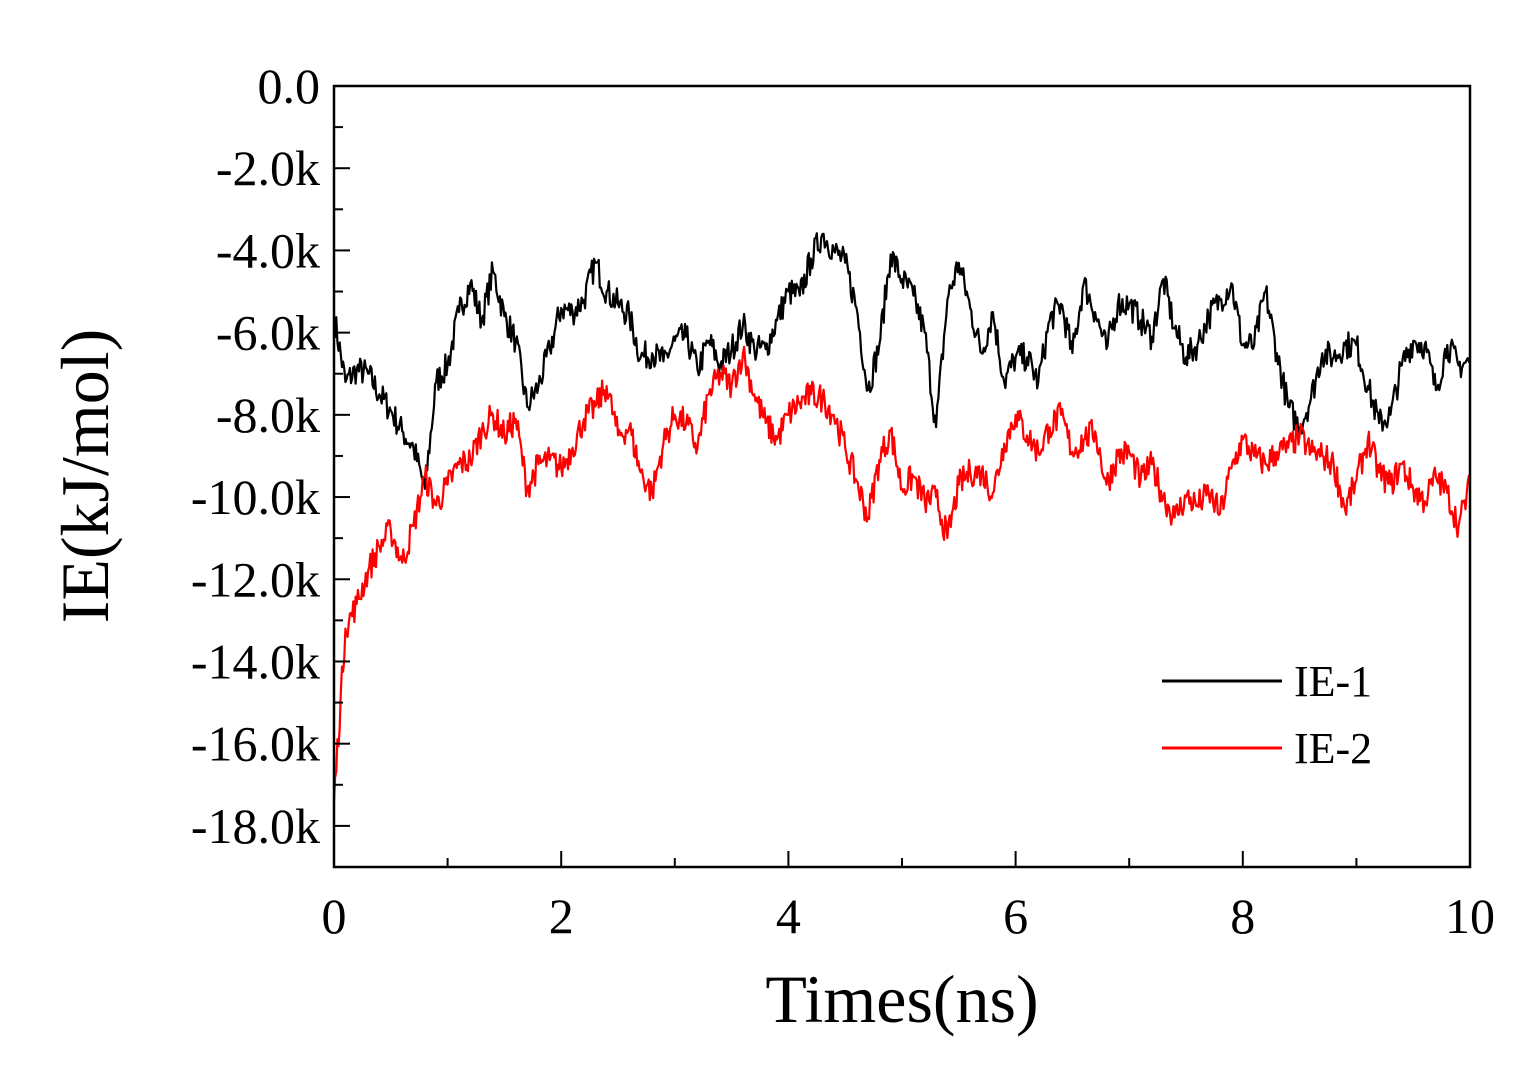 This screenshot has width=1528, height=1069. I want to click on y-tick-label: -8.0k, so click(268, 415).